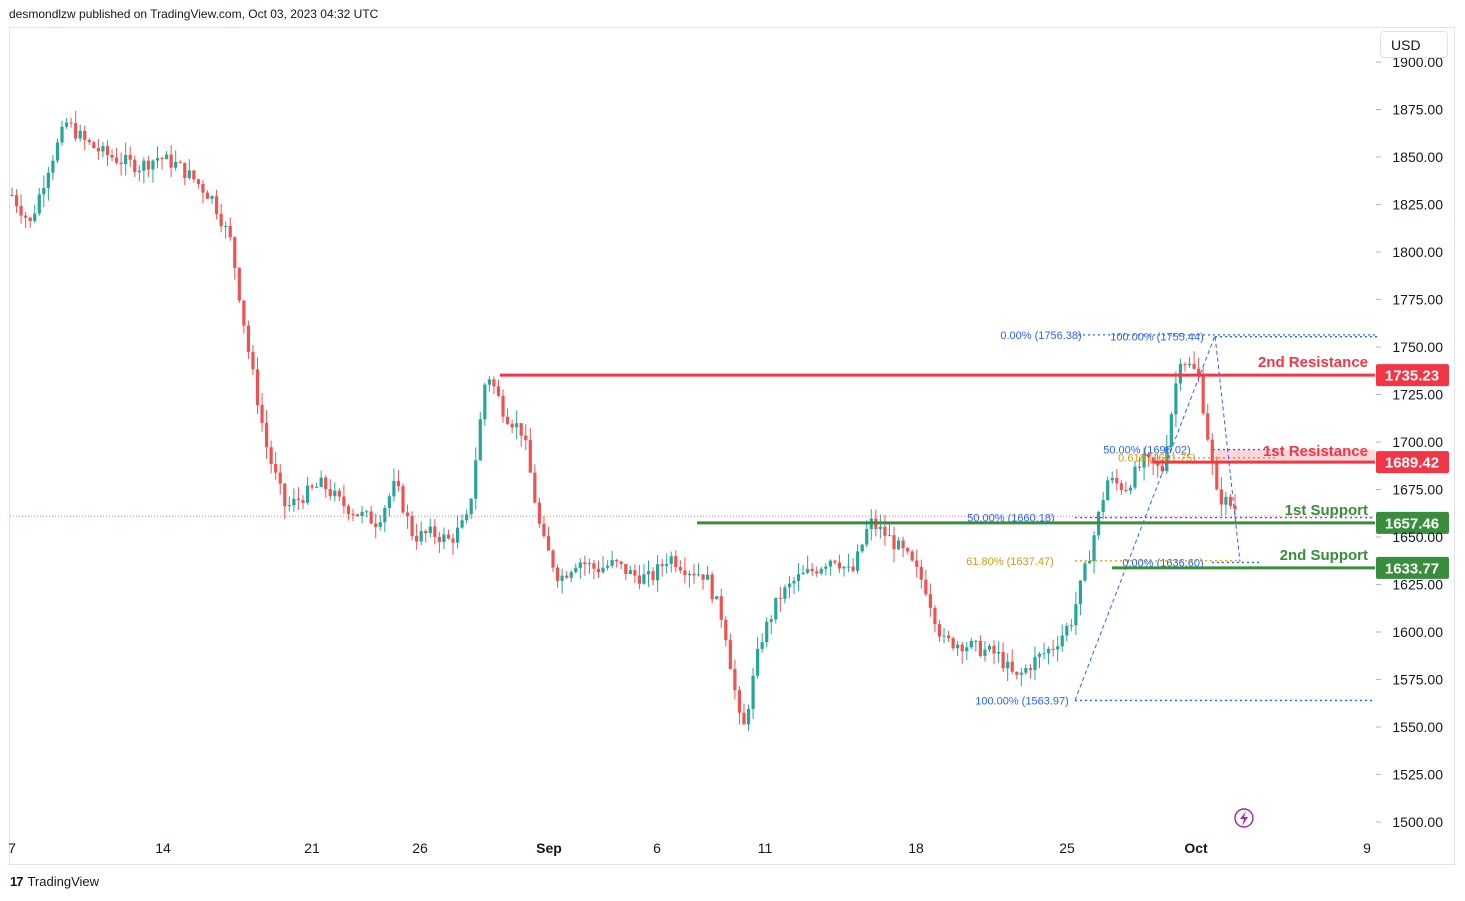  What do you see at coordinates (1417, 442) in the screenshot?
I see `y-tick-label: 1700.00` at bounding box center [1417, 442].